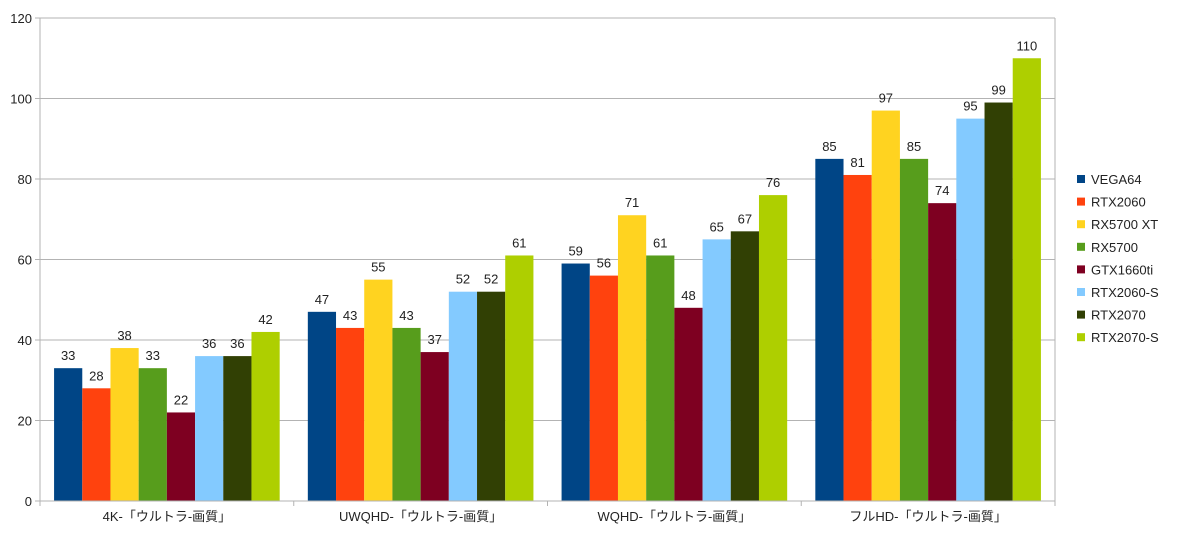  Describe the element at coordinates (378, 267) in the screenshot. I see `data-label: 55` at that location.